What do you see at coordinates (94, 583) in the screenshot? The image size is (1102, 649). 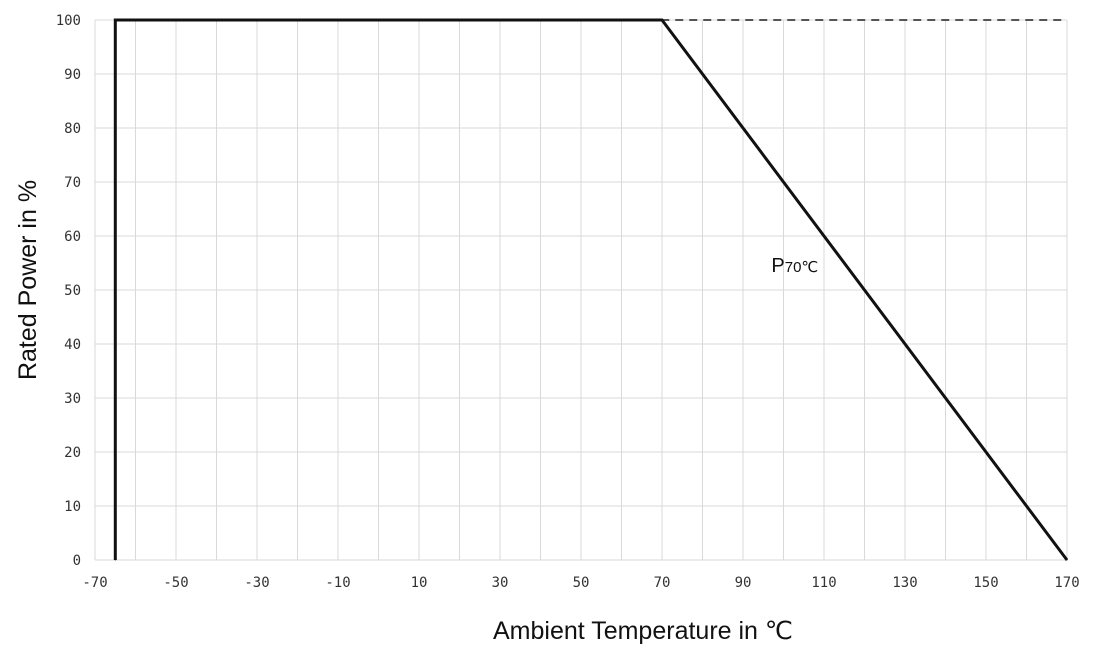 I see `x-tick-label: -70` at bounding box center [94, 583].